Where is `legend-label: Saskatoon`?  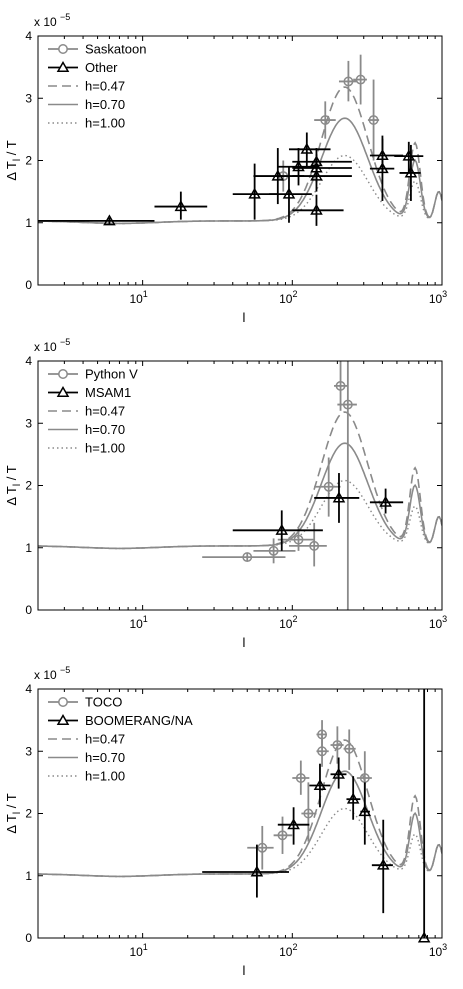
legend-label: Saskatoon is located at coordinates (115, 49).